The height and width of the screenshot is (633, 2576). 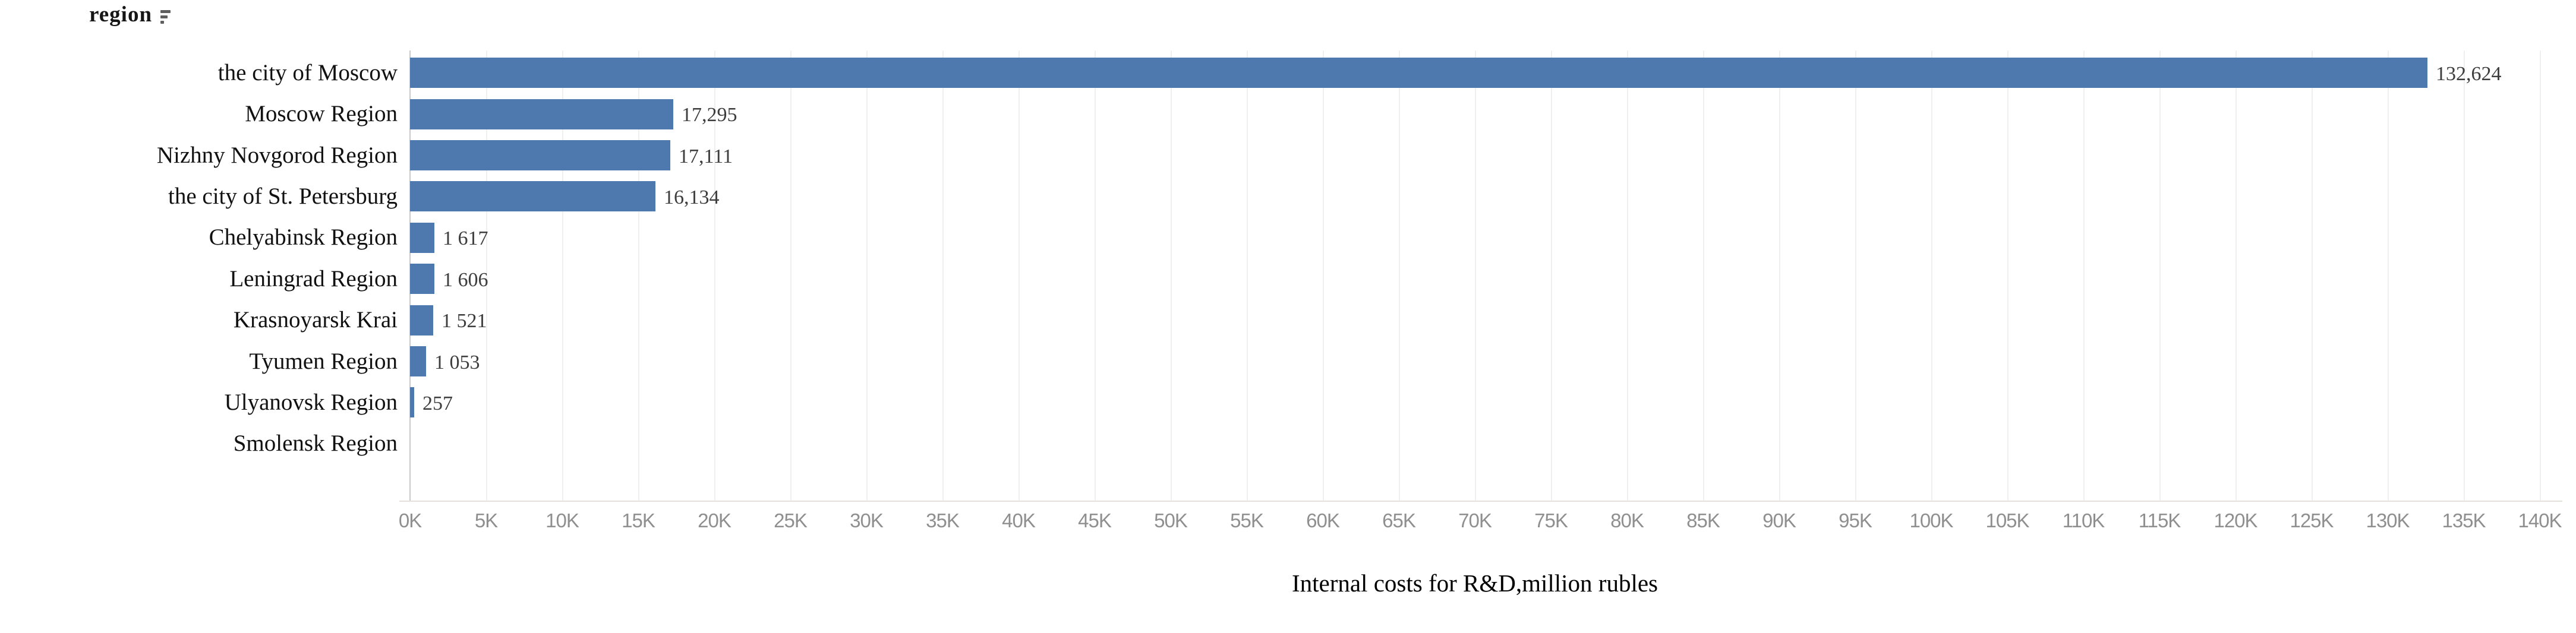 I want to click on x-tick-label: 55K, so click(x=1247, y=520).